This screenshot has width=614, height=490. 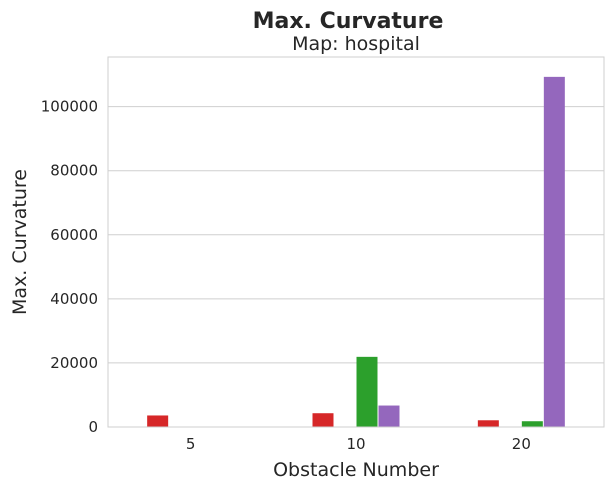 What do you see at coordinates (74, 171) in the screenshot?
I see `y-tick-label: 80000` at bounding box center [74, 171].